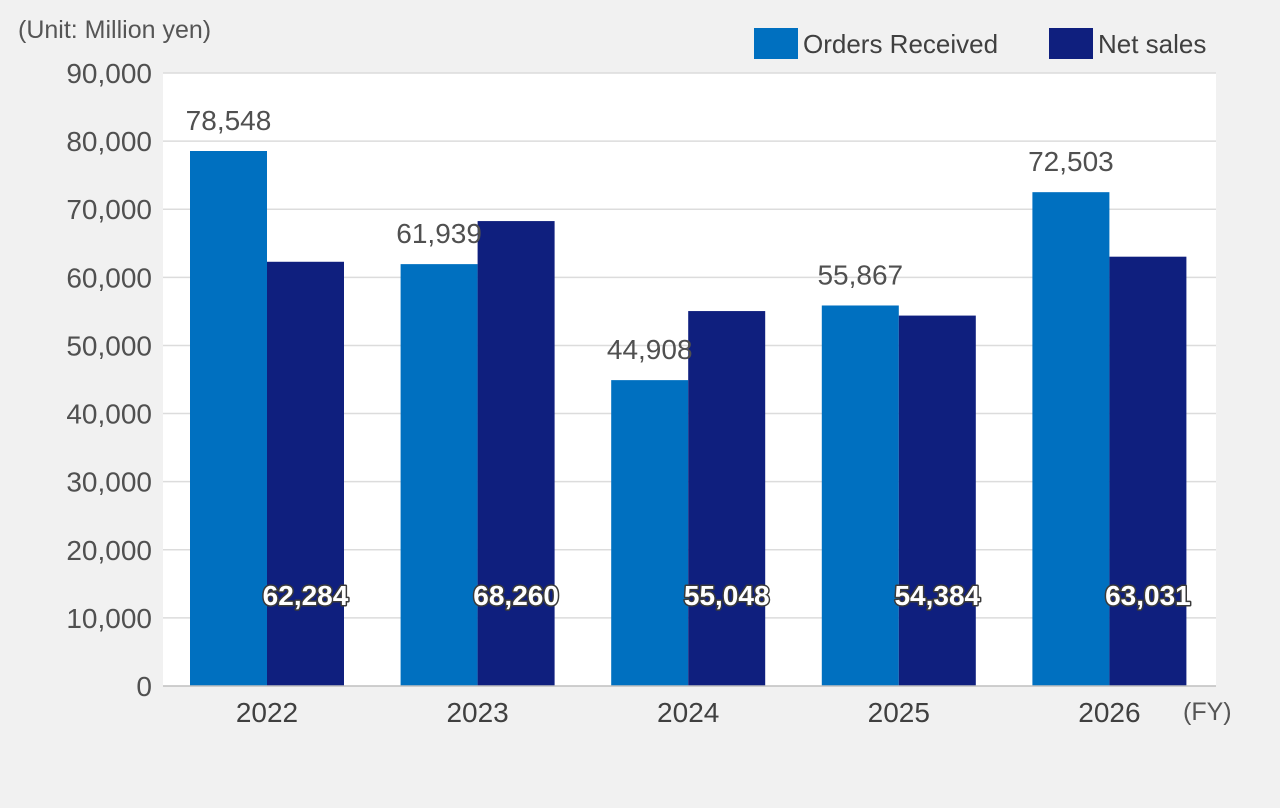  I want to click on legend-label: Net sales, so click(1152, 44).